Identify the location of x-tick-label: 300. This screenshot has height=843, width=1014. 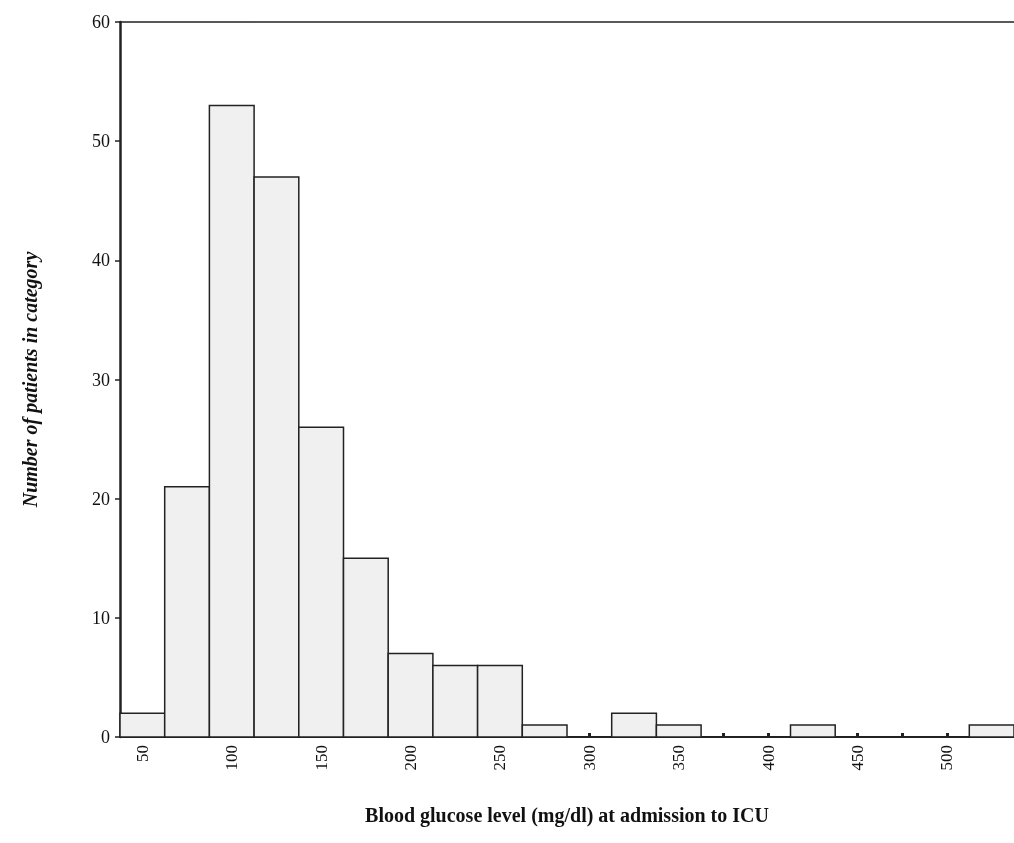
(589, 758).